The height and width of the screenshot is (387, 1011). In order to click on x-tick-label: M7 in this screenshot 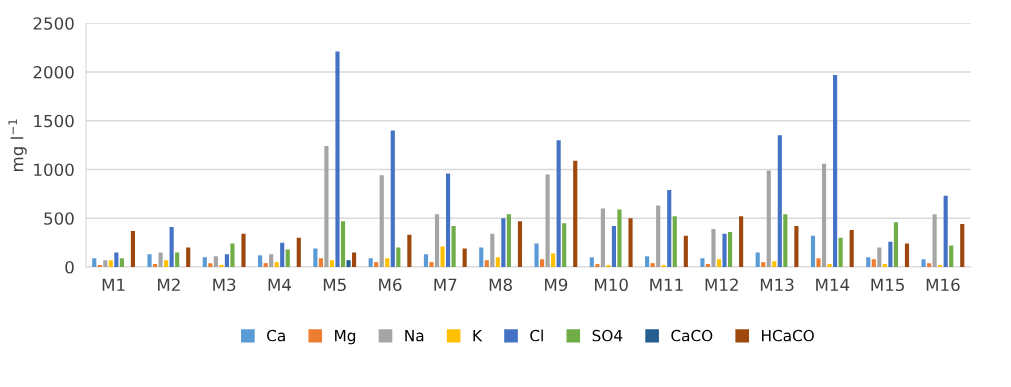, I will do `click(445, 284)`.